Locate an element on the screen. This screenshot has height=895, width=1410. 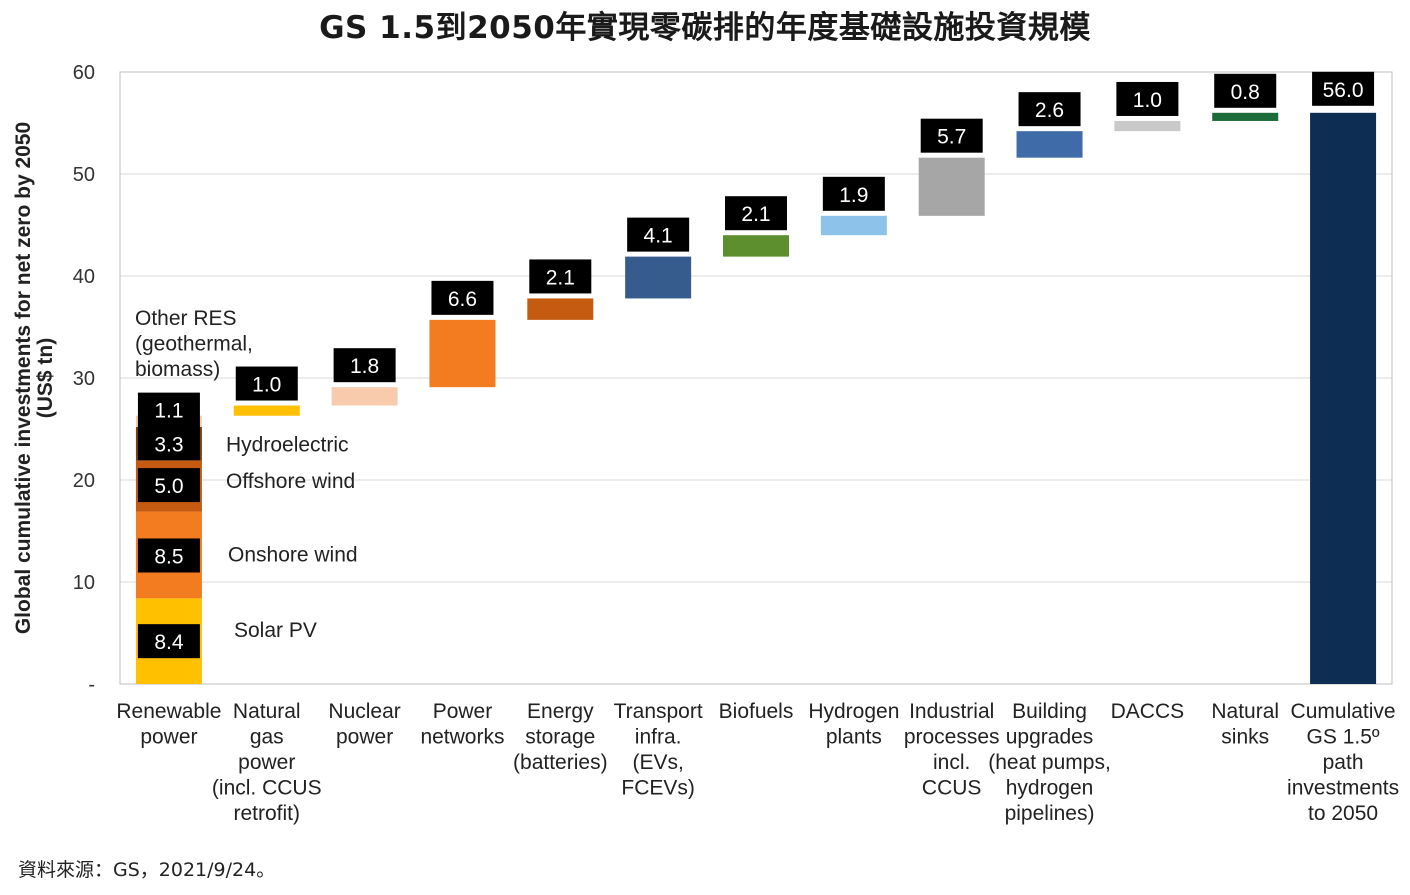
data-label: 1.9 is located at coordinates (853, 195).